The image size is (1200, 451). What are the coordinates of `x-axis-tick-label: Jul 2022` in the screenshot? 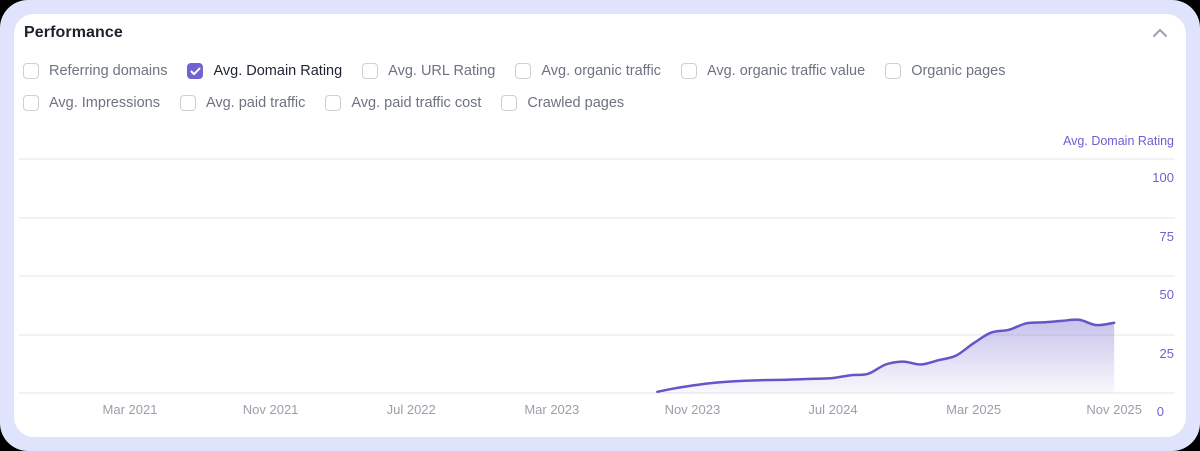 It's located at (411, 409).